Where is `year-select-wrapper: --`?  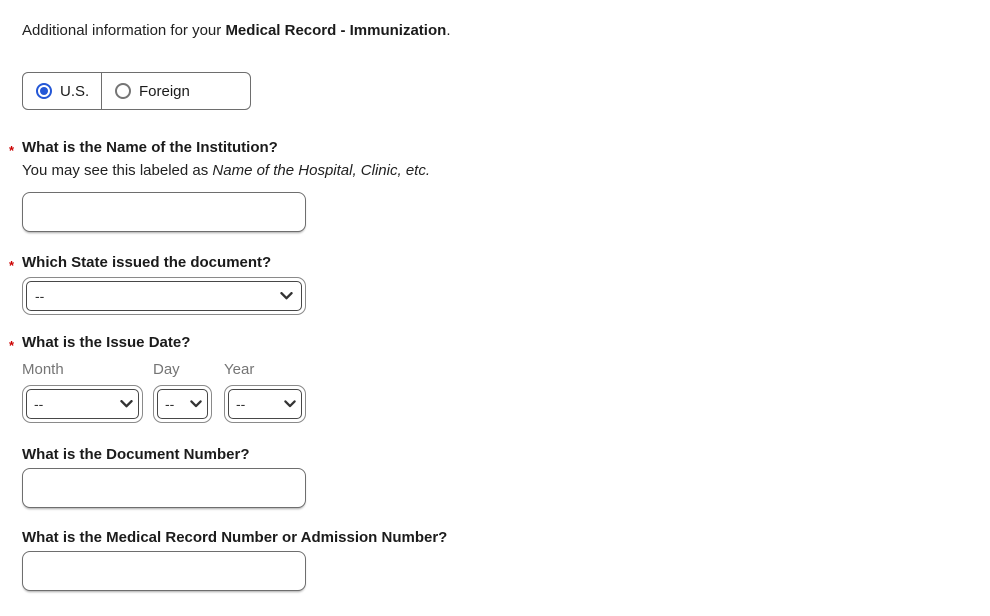 year-select-wrapper: -- is located at coordinates (265, 404).